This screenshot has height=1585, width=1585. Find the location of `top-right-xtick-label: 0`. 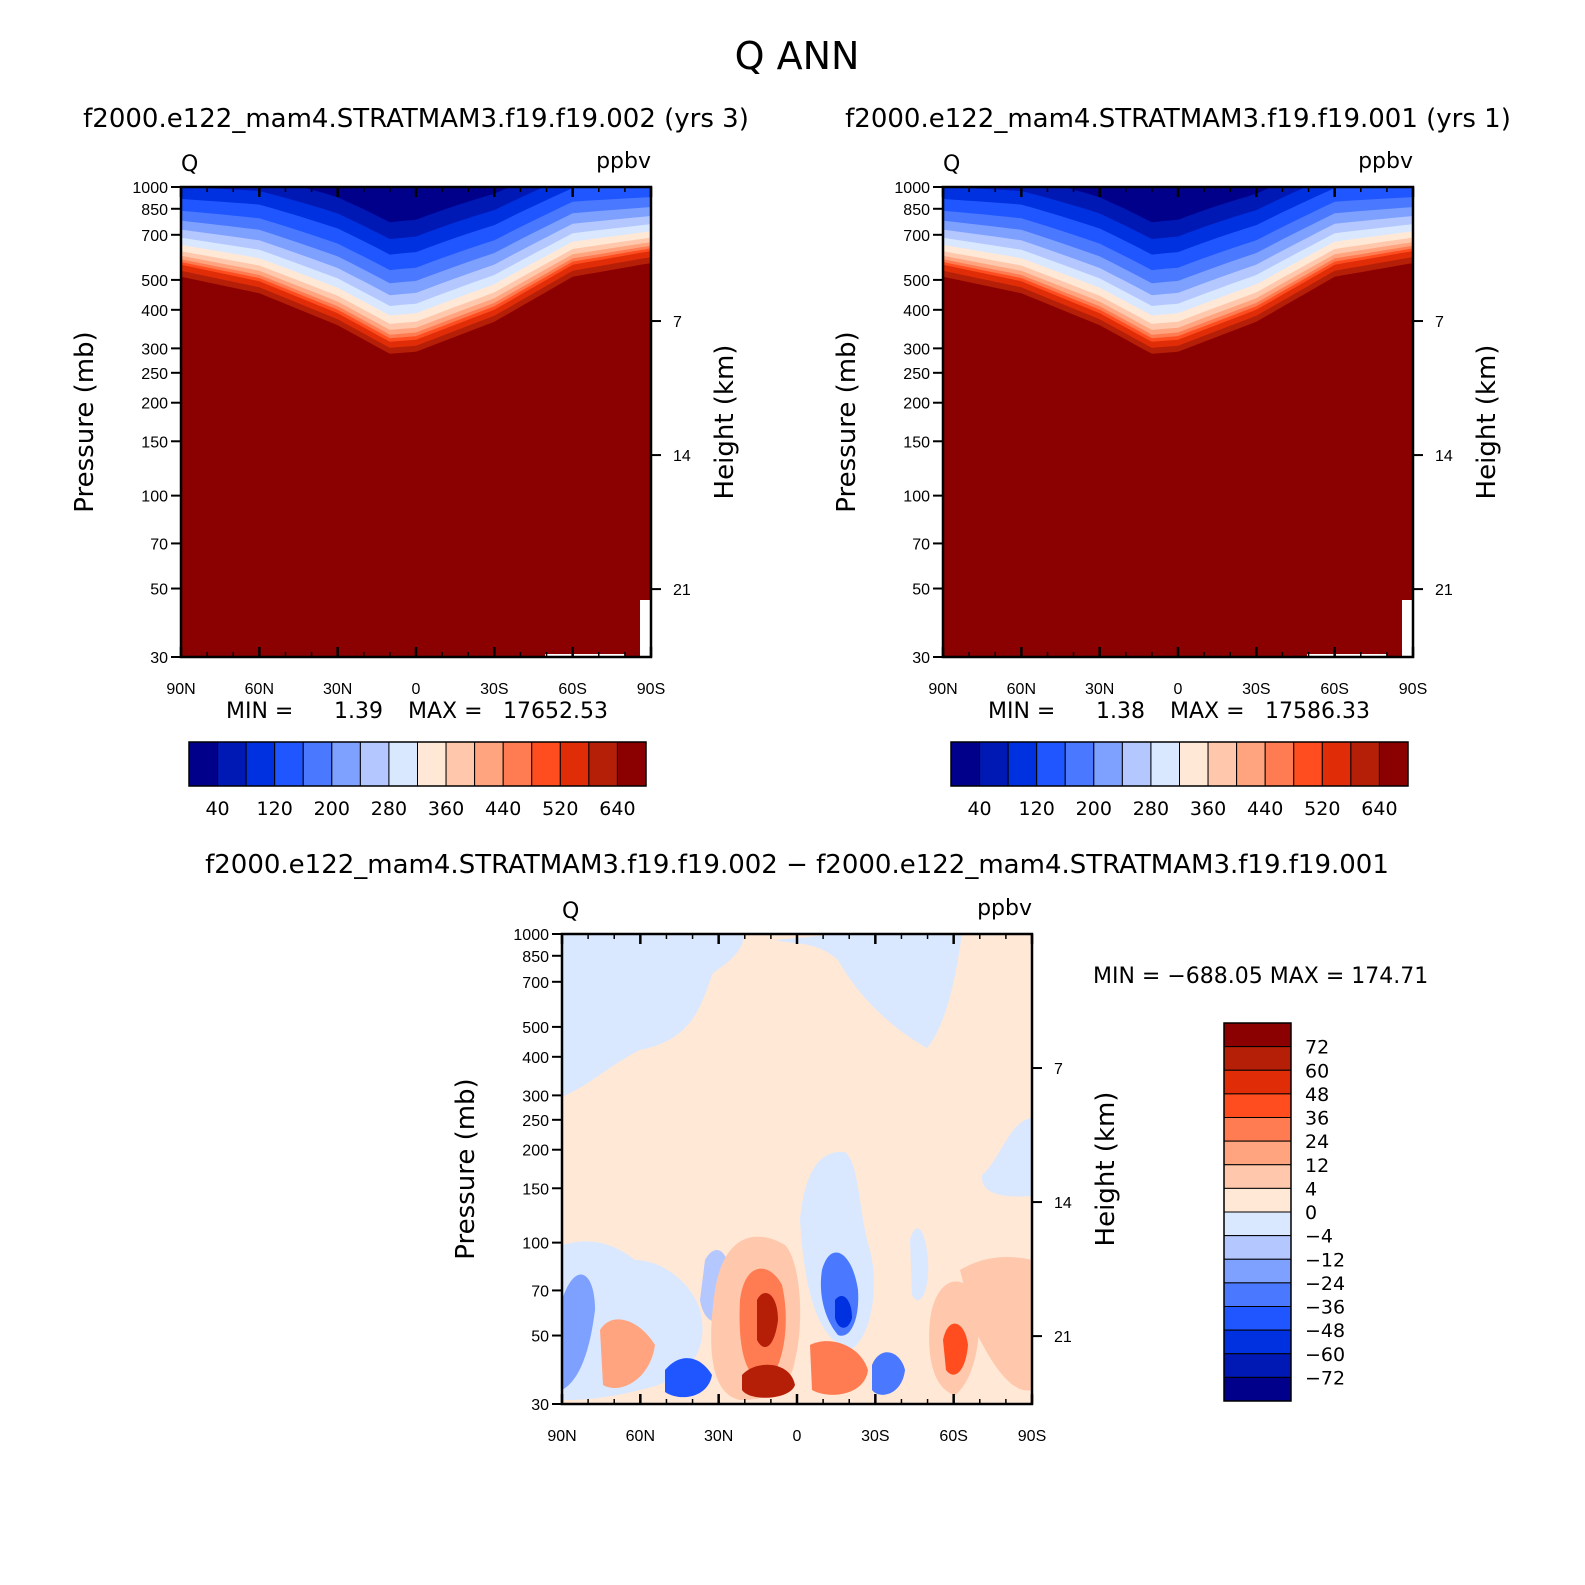

top-right-xtick-label: 0 is located at coordinates (1178, 689).